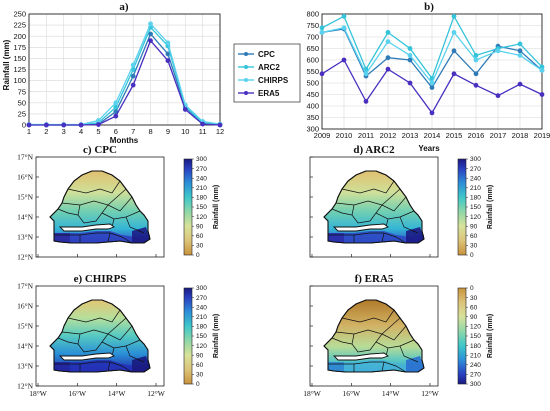  I want to click on y-tick-label: 50, so click(22, 102).